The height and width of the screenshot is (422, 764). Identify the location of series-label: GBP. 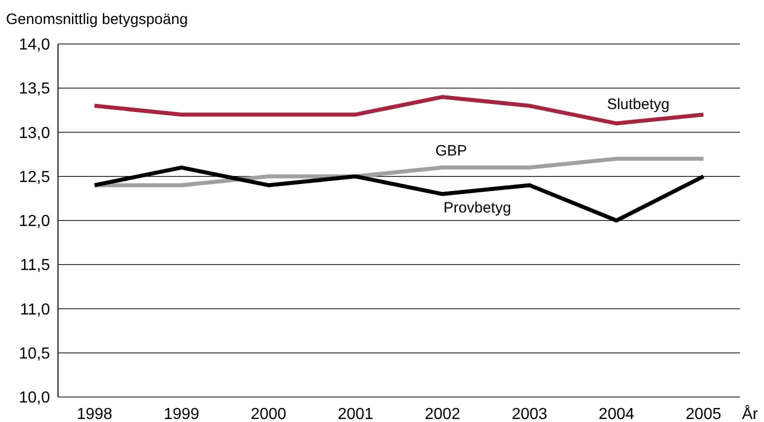
(451, 151).